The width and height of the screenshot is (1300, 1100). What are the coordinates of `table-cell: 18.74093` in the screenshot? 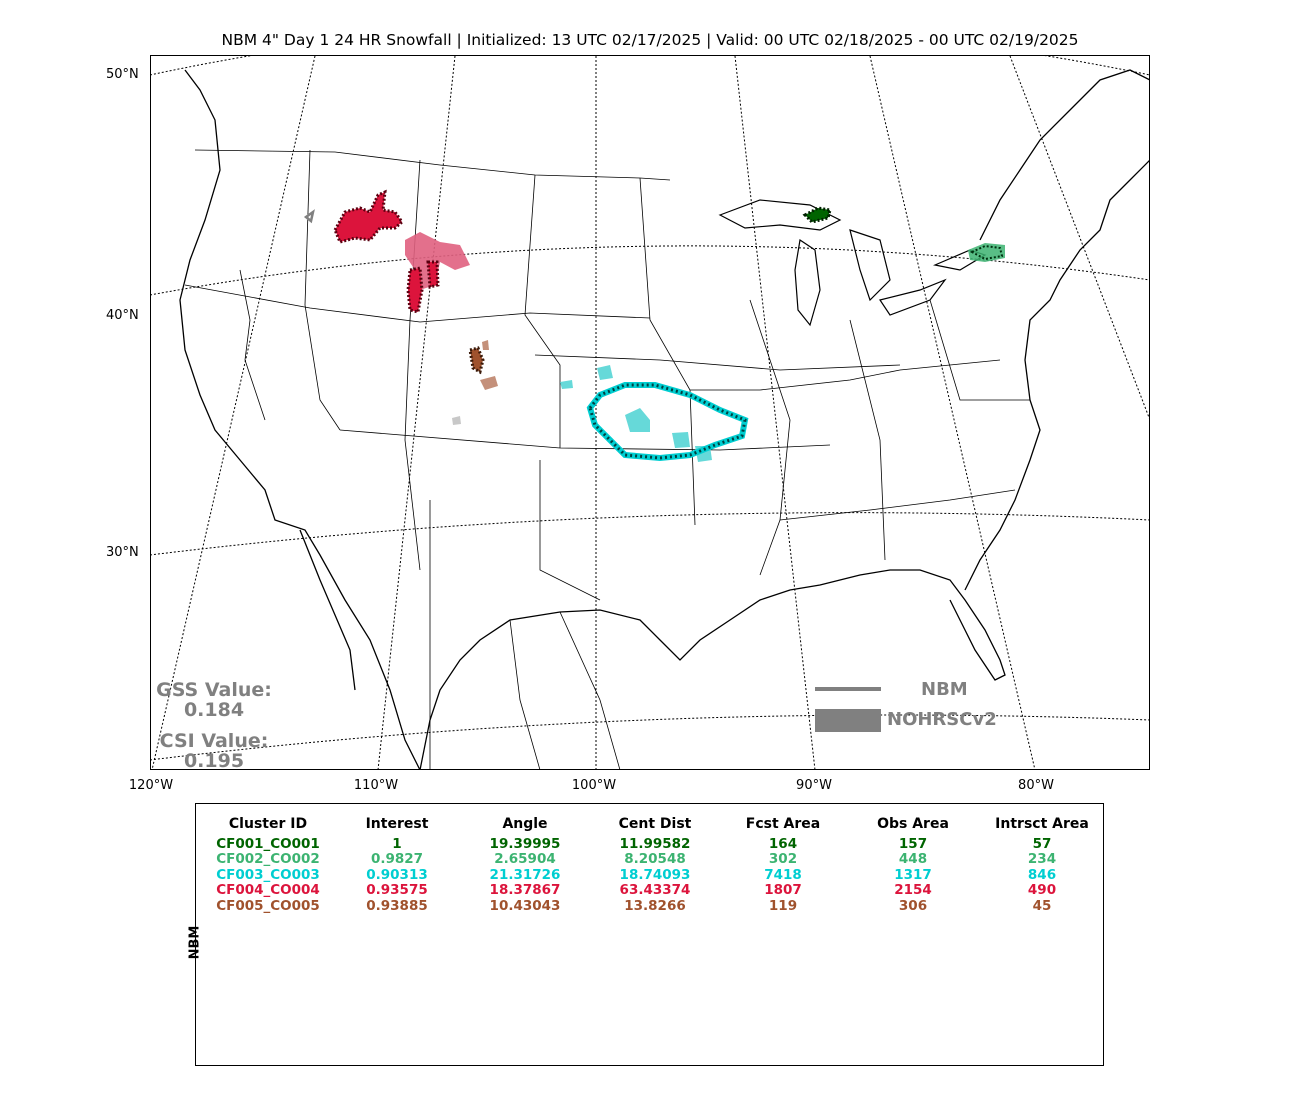 It's located at (655, 875).